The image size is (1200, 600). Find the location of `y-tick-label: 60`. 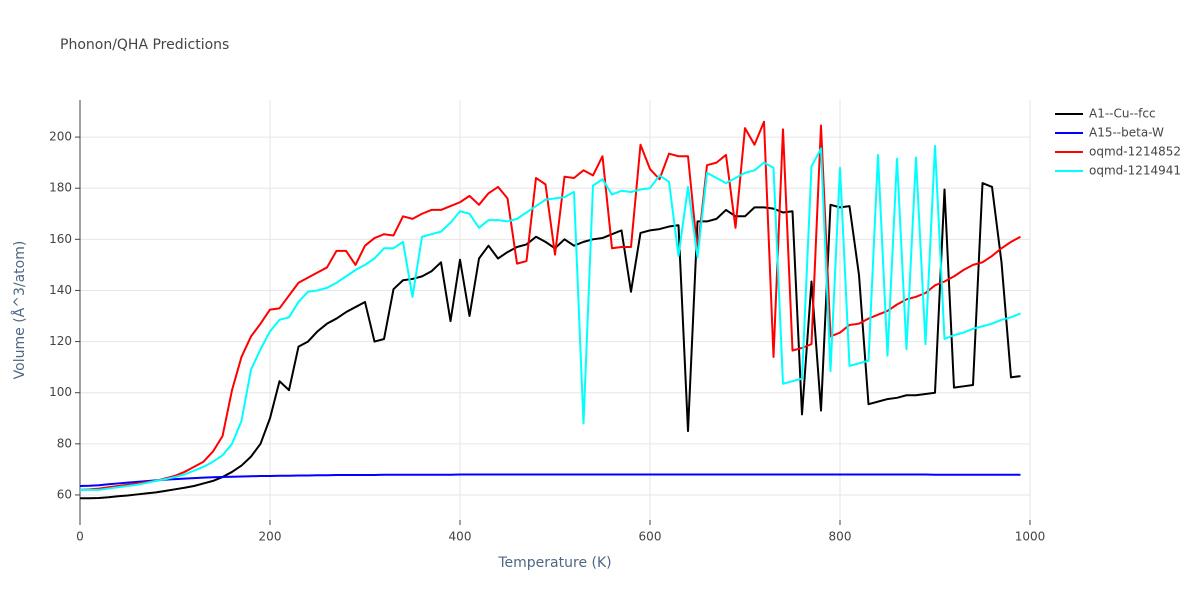

y-tick-label: 60 is located at coordinates (64, 494).